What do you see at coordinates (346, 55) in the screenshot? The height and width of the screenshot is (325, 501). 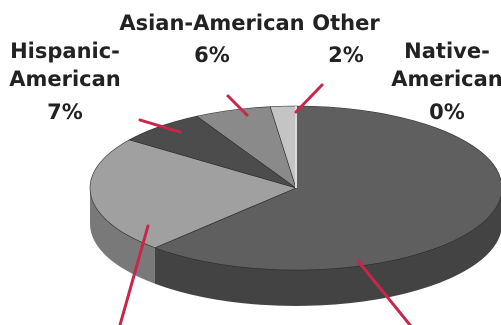 I see `label-other-value: 2%` at bounding box center [346, 55].